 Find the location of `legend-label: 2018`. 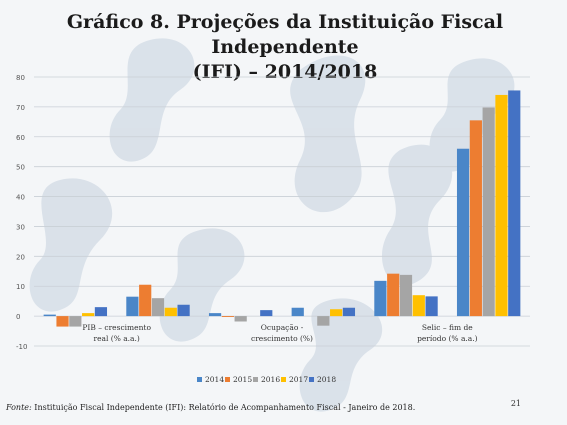

legend-label: 2018 is located at coordinates (326, 379).